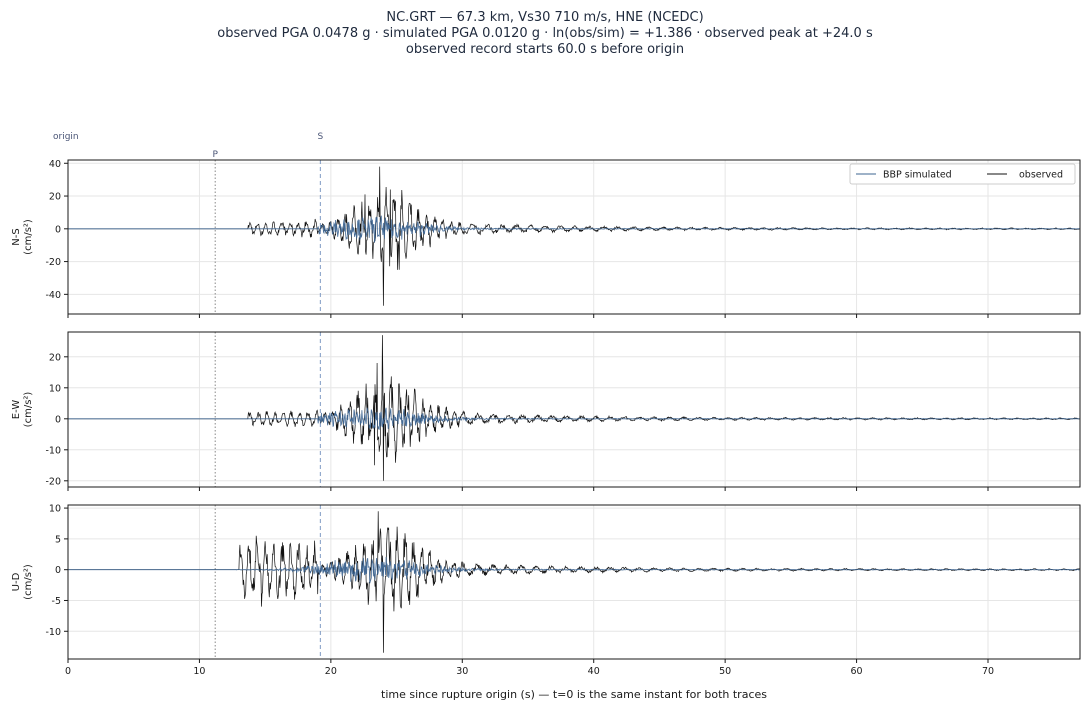 Image resolution: width=1089 pixels, height=710 pixels. Describe the element at coordinates (16, 236) in the screenshot. I see `y-axis-label-component: N-S` at that location.